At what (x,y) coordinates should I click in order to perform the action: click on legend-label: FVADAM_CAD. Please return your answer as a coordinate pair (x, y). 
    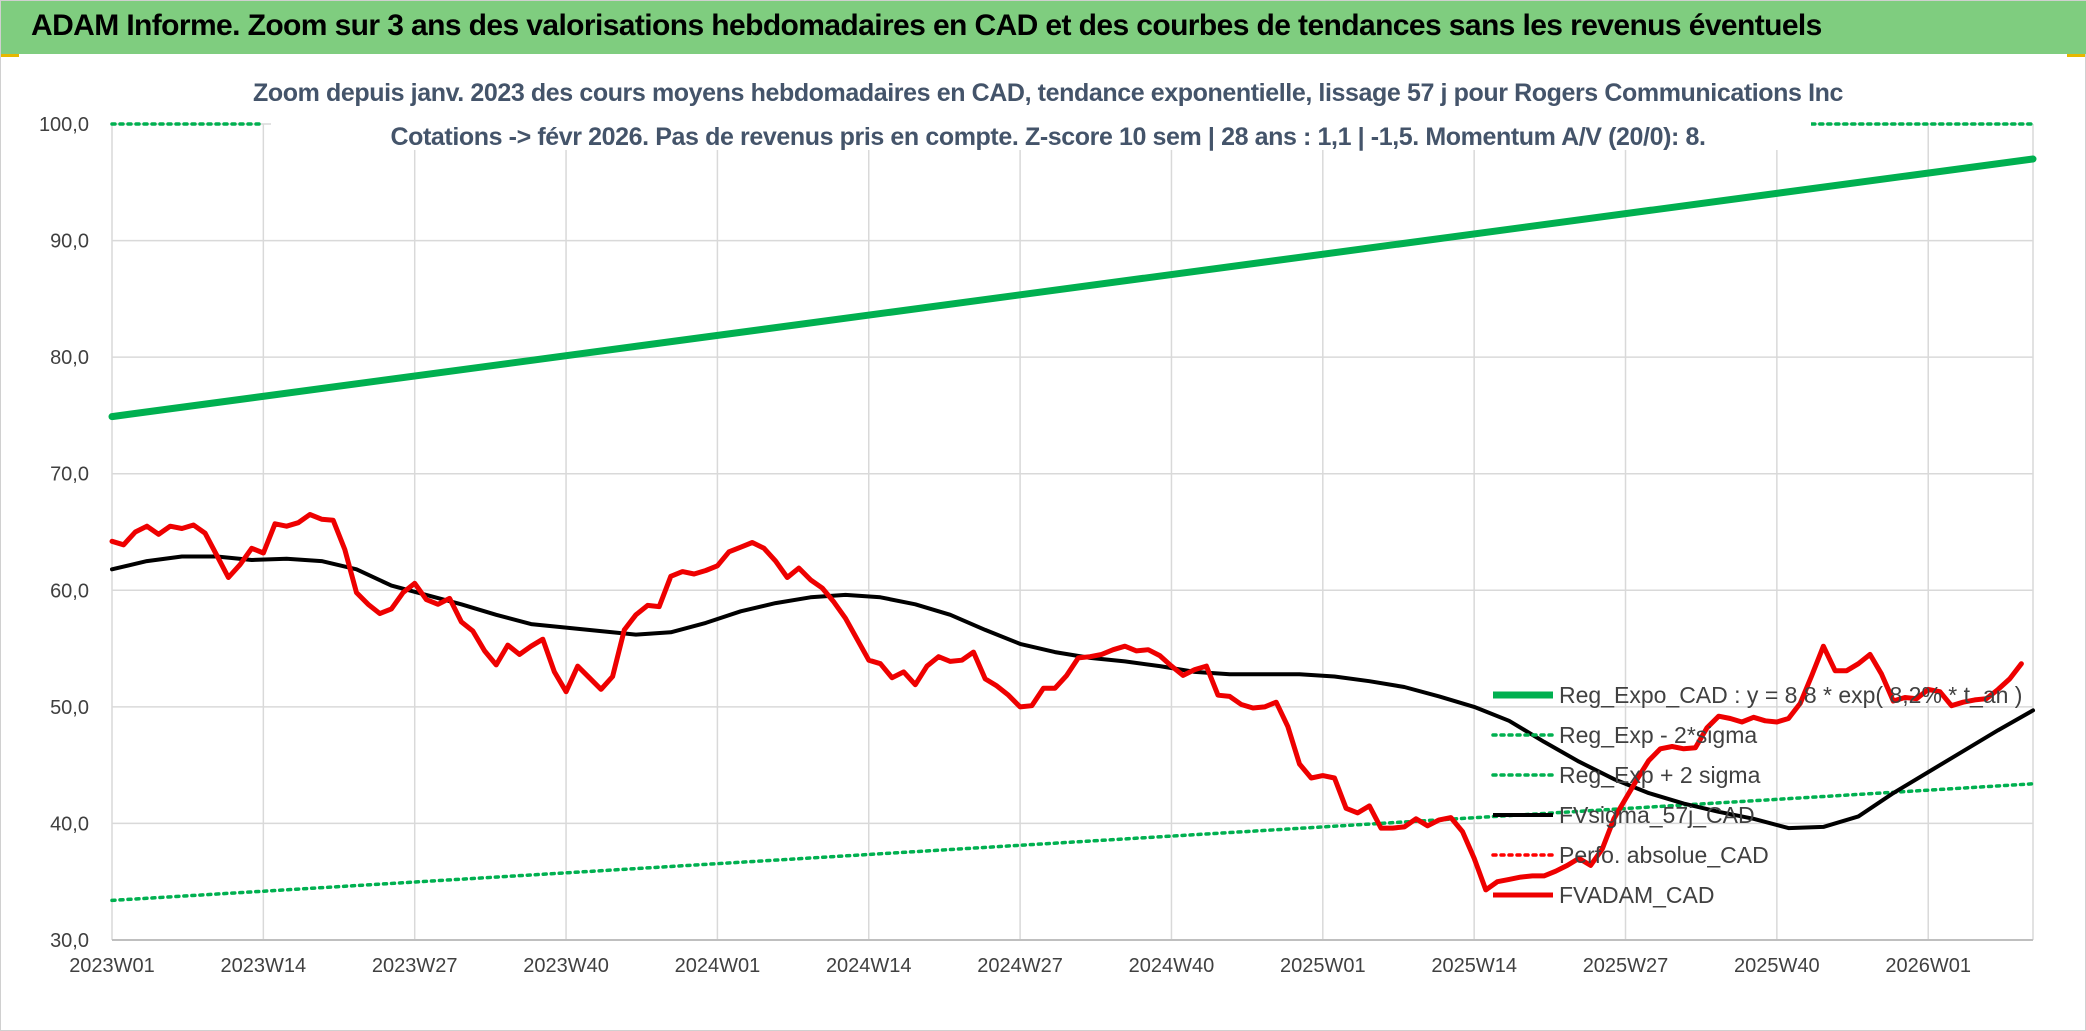
    Looking at the image, I should click on (1637, 895).